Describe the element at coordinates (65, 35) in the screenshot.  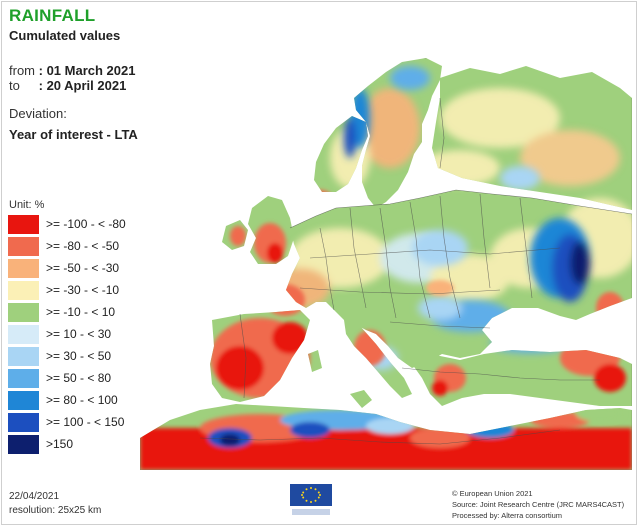
I see `map-subtitle: Cumulated values` at that location.